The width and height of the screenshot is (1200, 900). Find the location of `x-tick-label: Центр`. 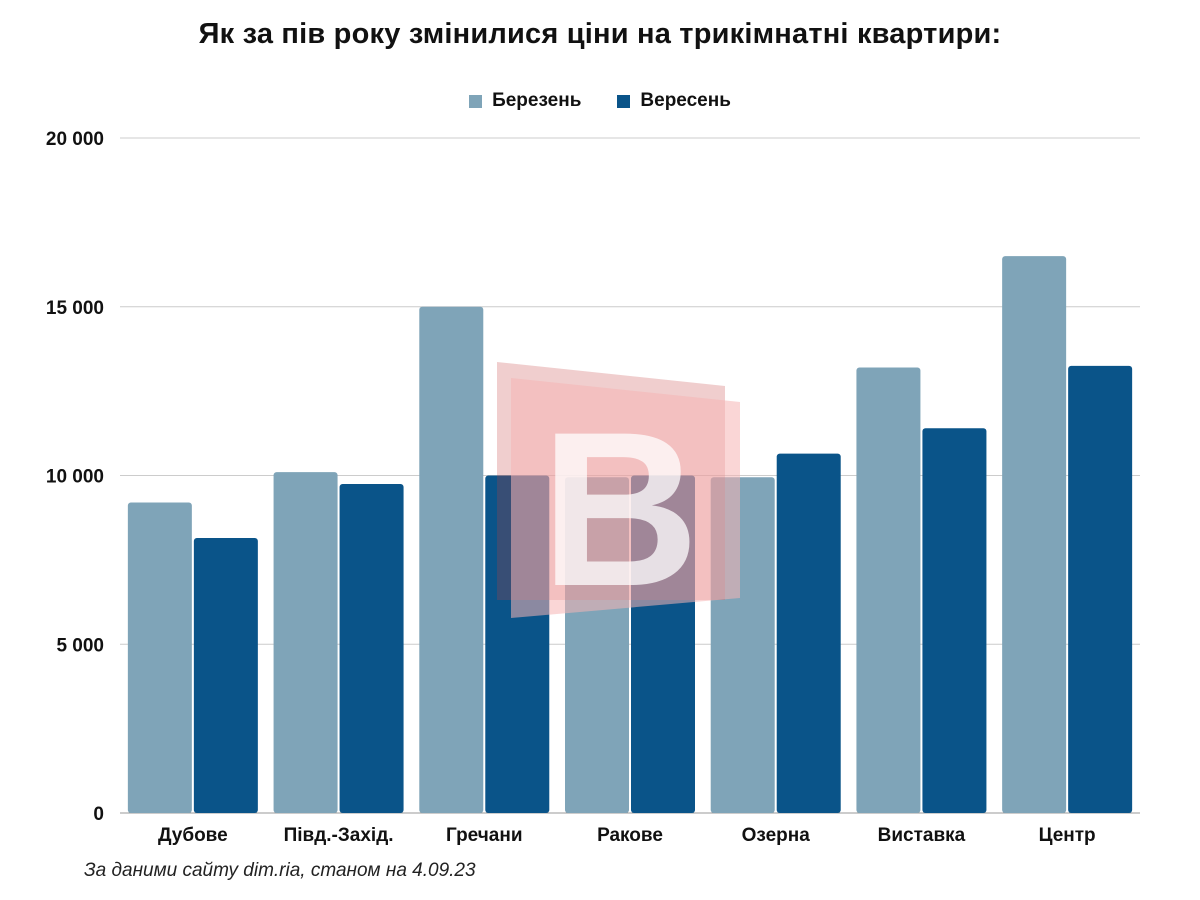

x-tick-label: Центр is located at coordinates (1067, 835).